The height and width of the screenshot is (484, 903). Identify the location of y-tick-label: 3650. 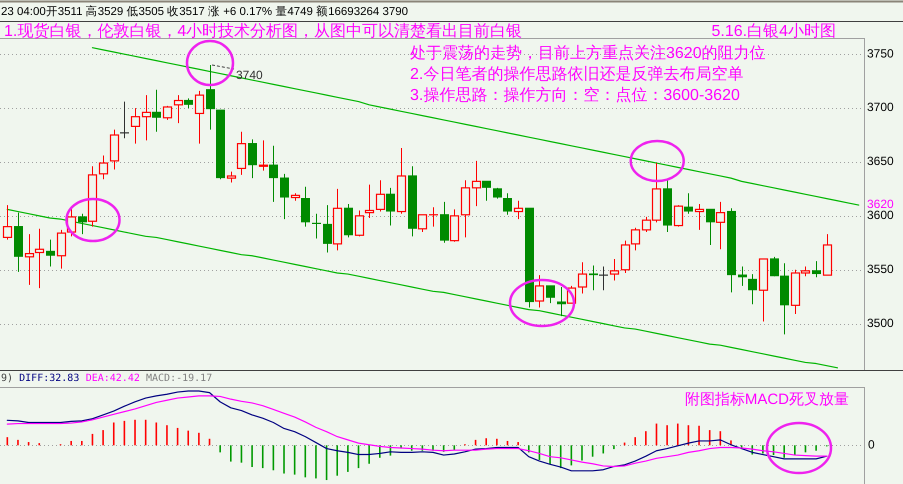
(880, 161).